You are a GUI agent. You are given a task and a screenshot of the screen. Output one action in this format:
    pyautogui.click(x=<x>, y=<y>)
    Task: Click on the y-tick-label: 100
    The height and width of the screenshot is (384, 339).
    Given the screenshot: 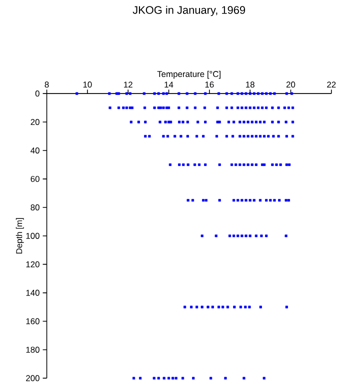 What is the action you would take?
    pyautogui.click(x=33, y=235)
    